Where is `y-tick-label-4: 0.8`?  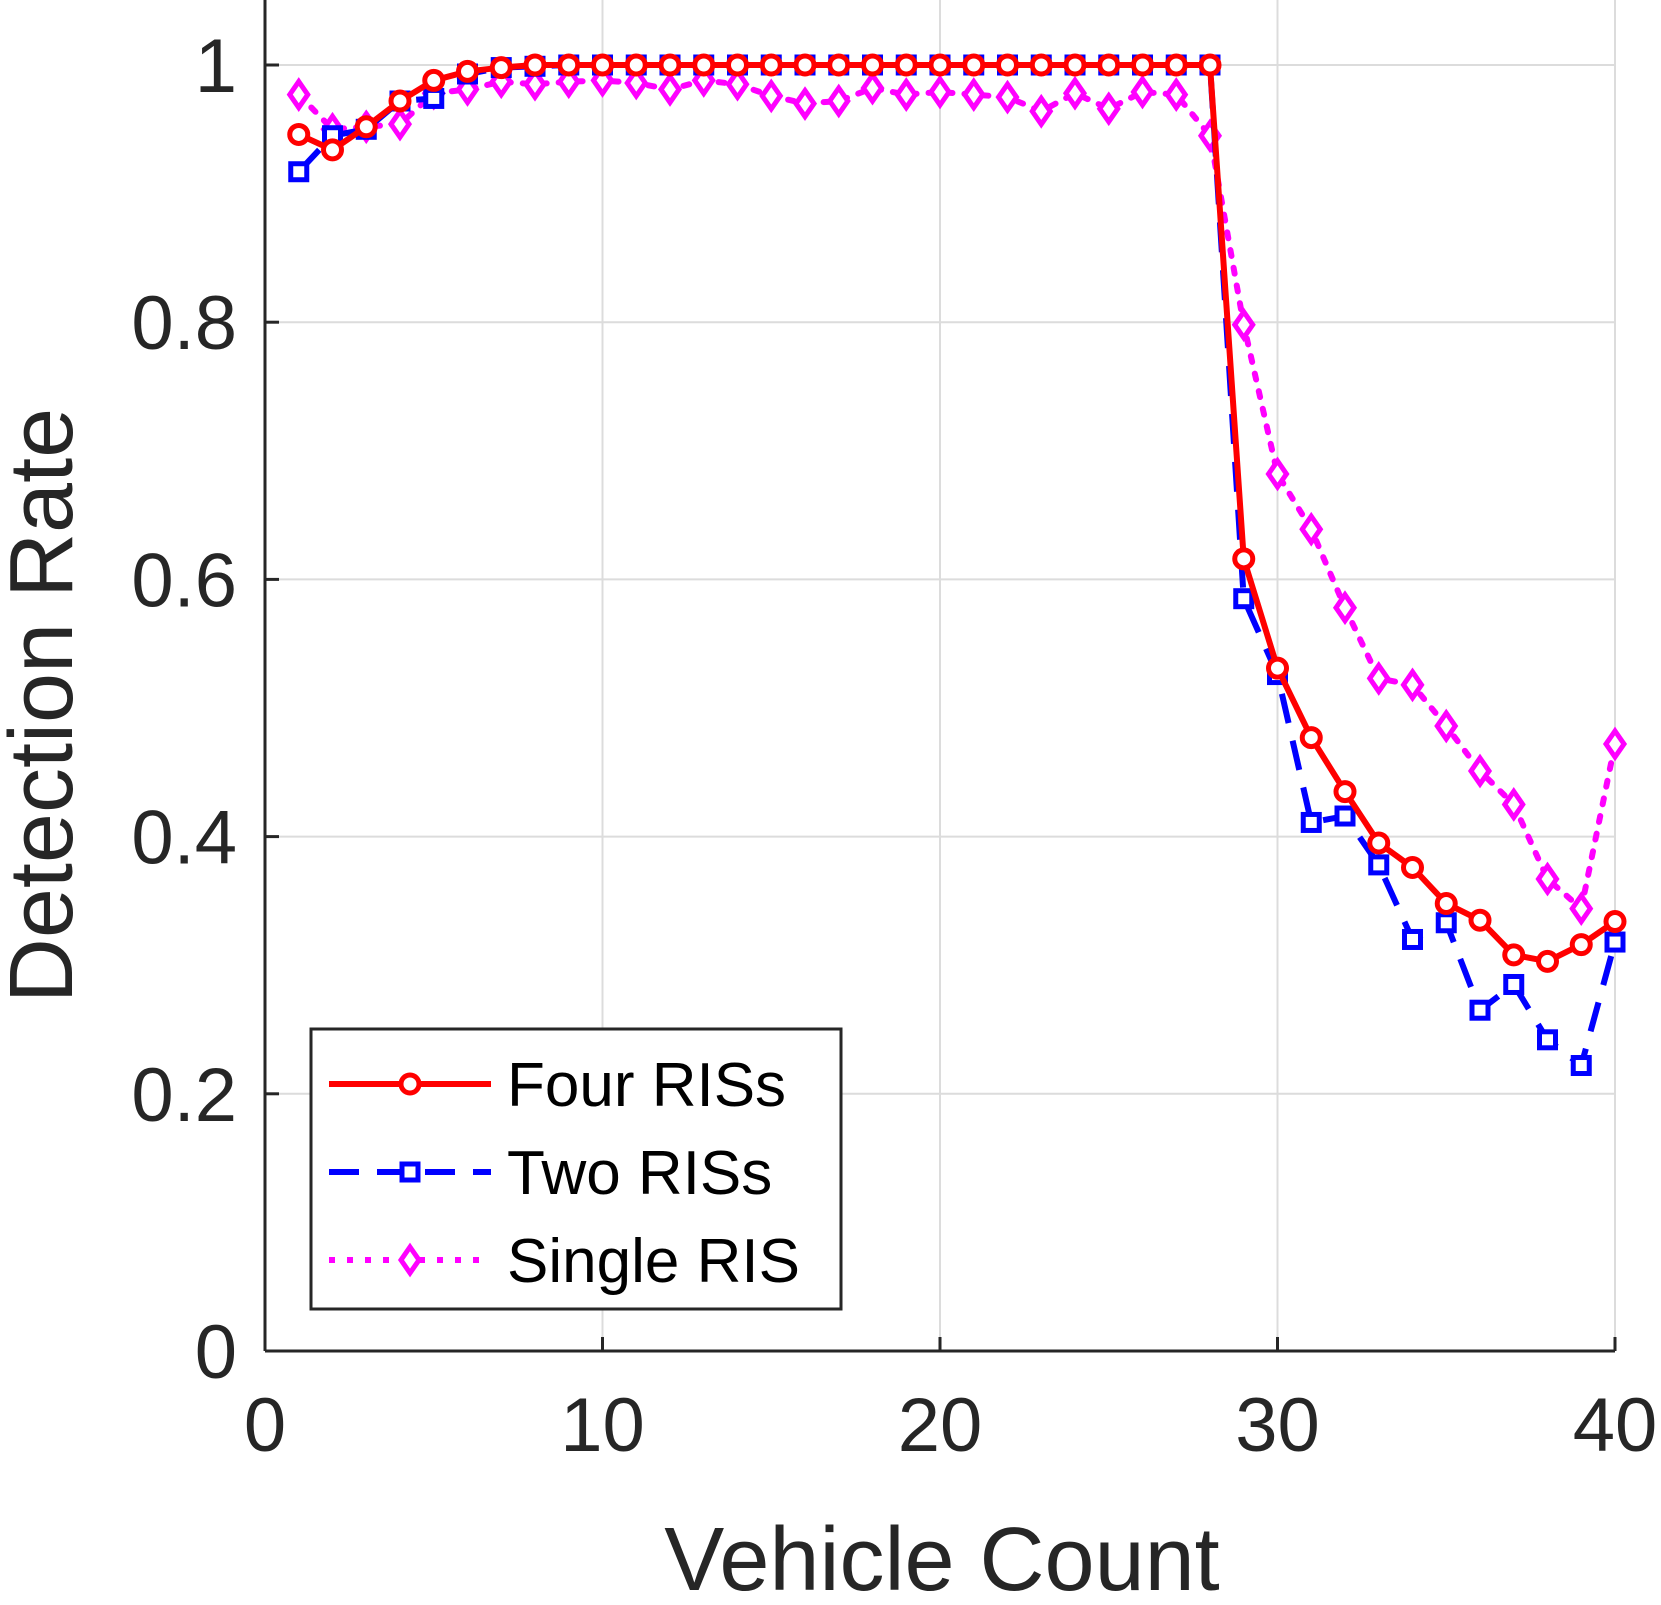 y-tick-label-4: 0.8 is located at coordinates (184, 323).